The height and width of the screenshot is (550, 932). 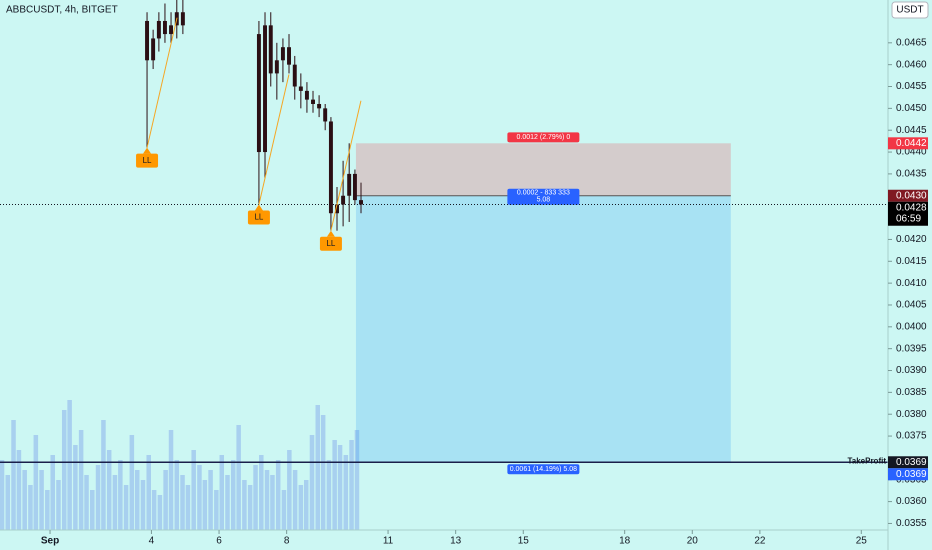 What do you see at coordinates (219, 541) in the screenshot?
I see `x-tick-label: 6` at bounding box center [219, 541].